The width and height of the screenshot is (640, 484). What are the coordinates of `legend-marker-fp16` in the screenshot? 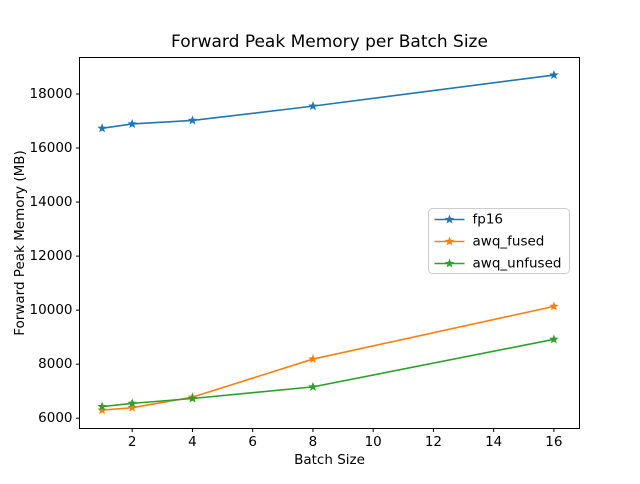 It's located at (449, 219).